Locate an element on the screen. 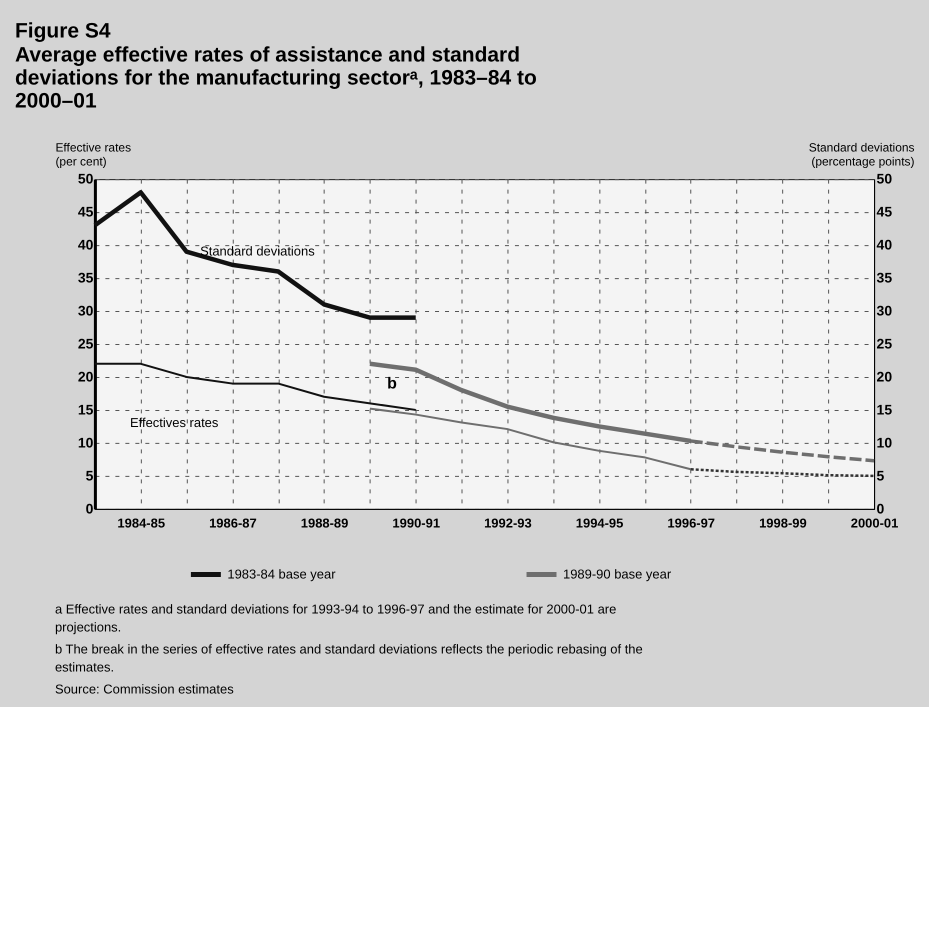 Image resolution: width=929 pixels, height=933 pixels. chart-subtitle: Average effective rates of assistance and standard deviations for the manufacturing sectorᵃ, 1983–84 to 2000–01 is located at coordinates (275, 77).